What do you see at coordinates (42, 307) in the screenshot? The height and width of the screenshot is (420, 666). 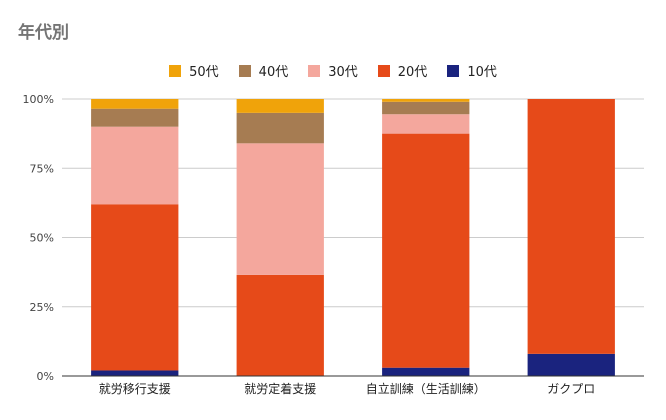 I see `y-tick-label: 25%` at bounding box center [42, 307].